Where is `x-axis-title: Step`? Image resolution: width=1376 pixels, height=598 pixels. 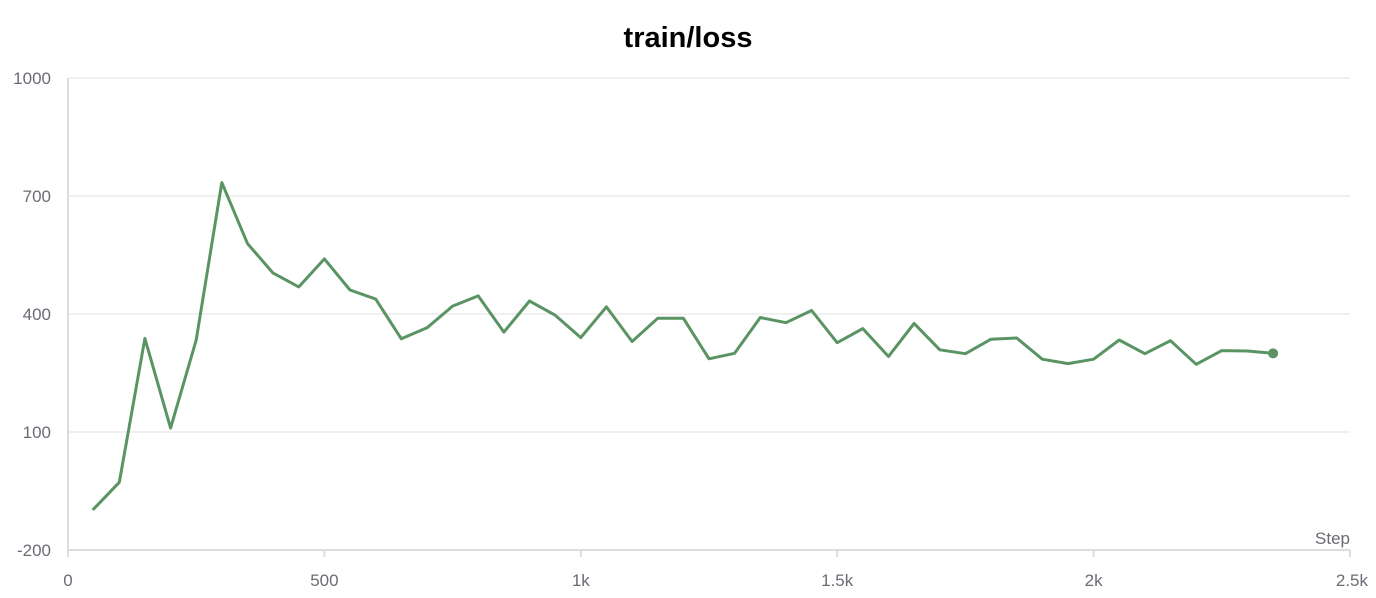 x-axis-title: Step is located at coordinates (1332, 538).